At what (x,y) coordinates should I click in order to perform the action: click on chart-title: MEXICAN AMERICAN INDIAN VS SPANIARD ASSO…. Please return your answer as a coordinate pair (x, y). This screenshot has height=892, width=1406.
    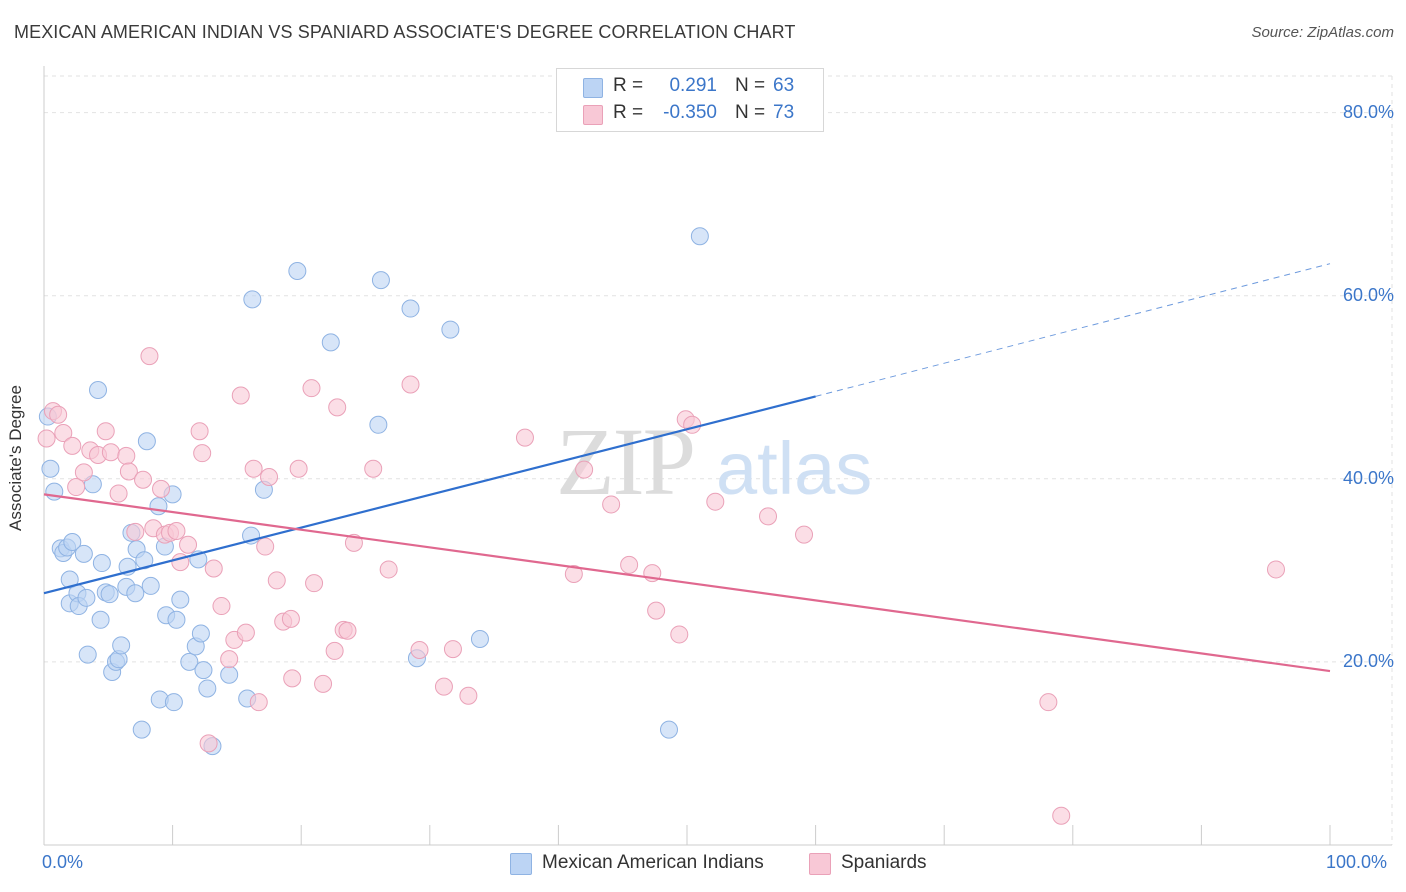
    Looking at the image, I should click on (405, 32).